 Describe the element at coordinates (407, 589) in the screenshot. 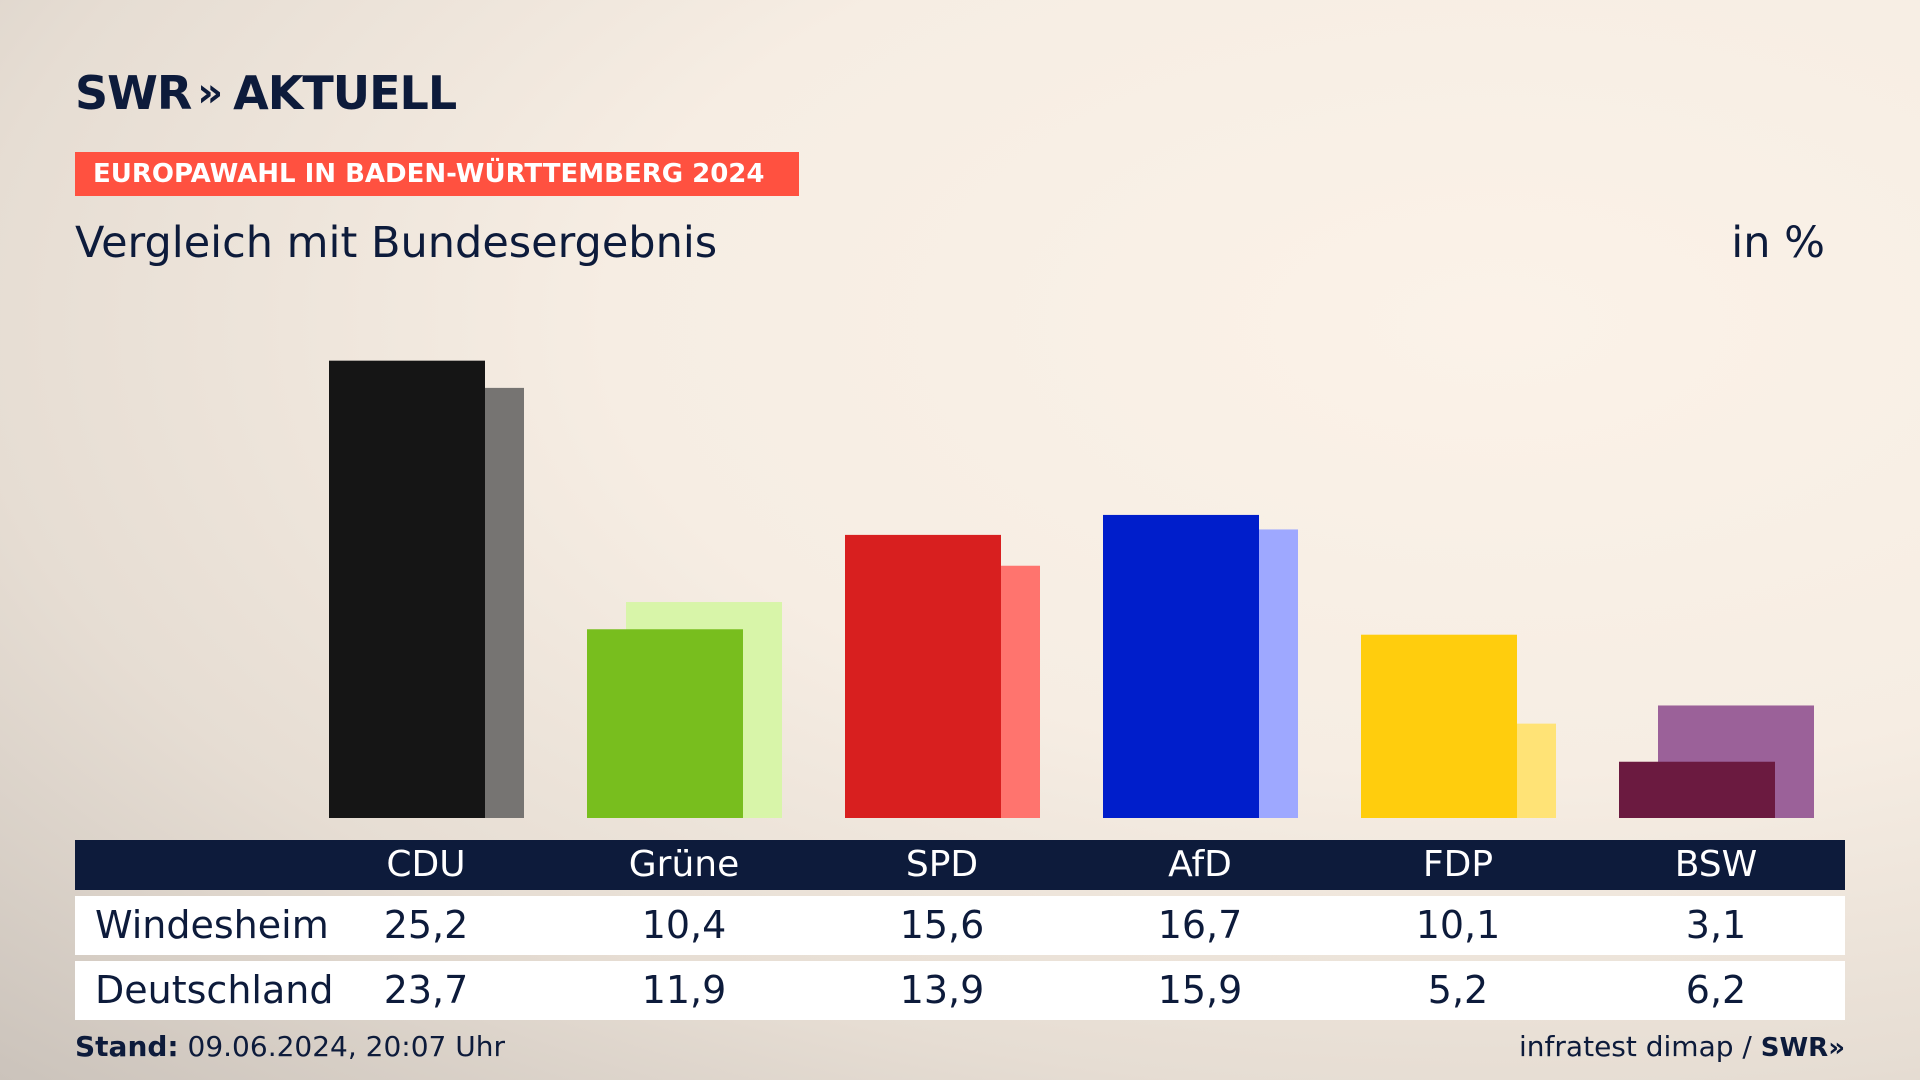

I see `bar-windesheim-cdu` at that location.